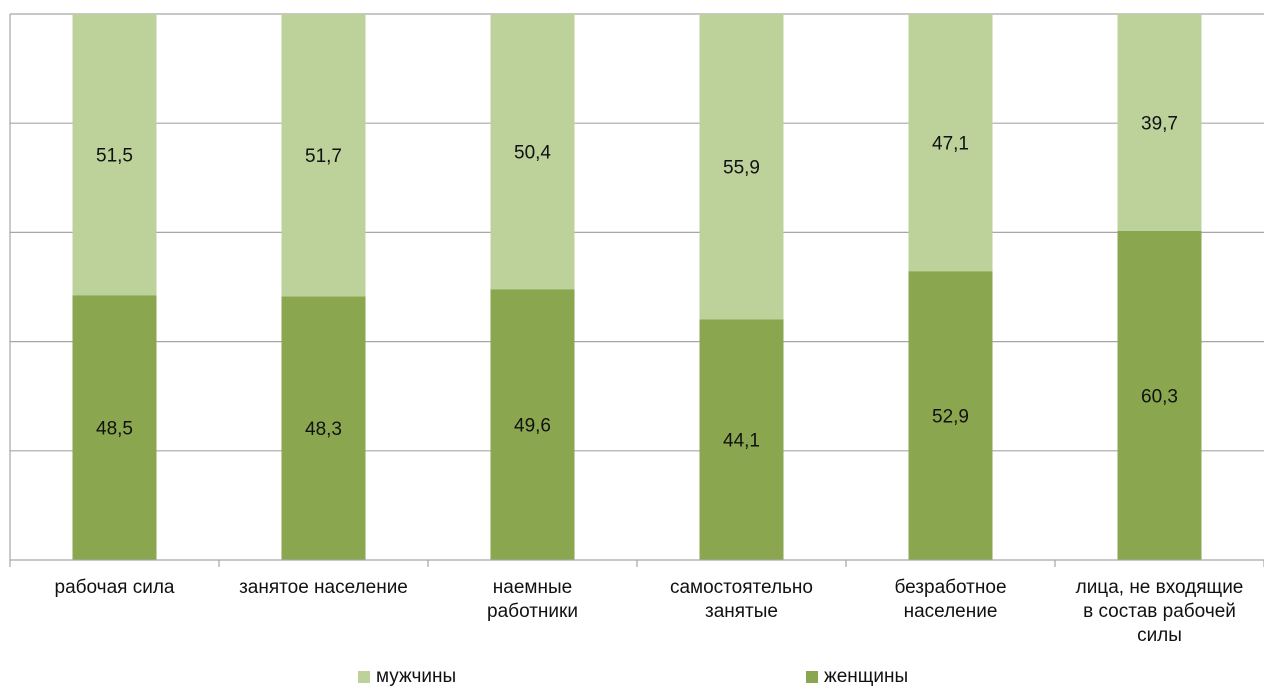 The height and width of the screenshot is (688, 1264). I want to click on legend-swatch-male, so click(364, 677).